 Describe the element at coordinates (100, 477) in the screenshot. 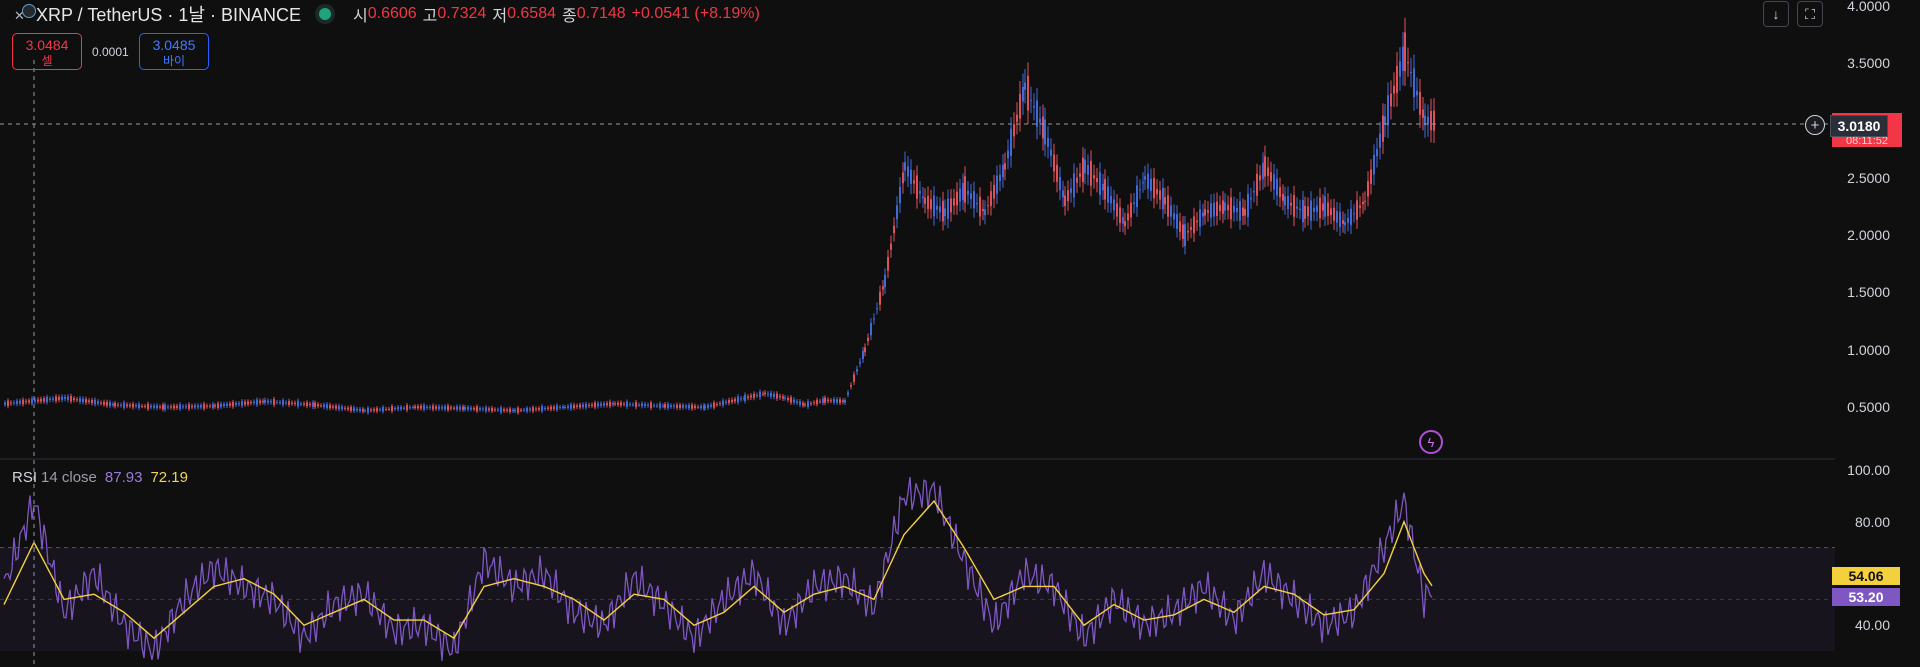

I see `rsi-legend: RSI 14 close 87.93 72.19` at that location.